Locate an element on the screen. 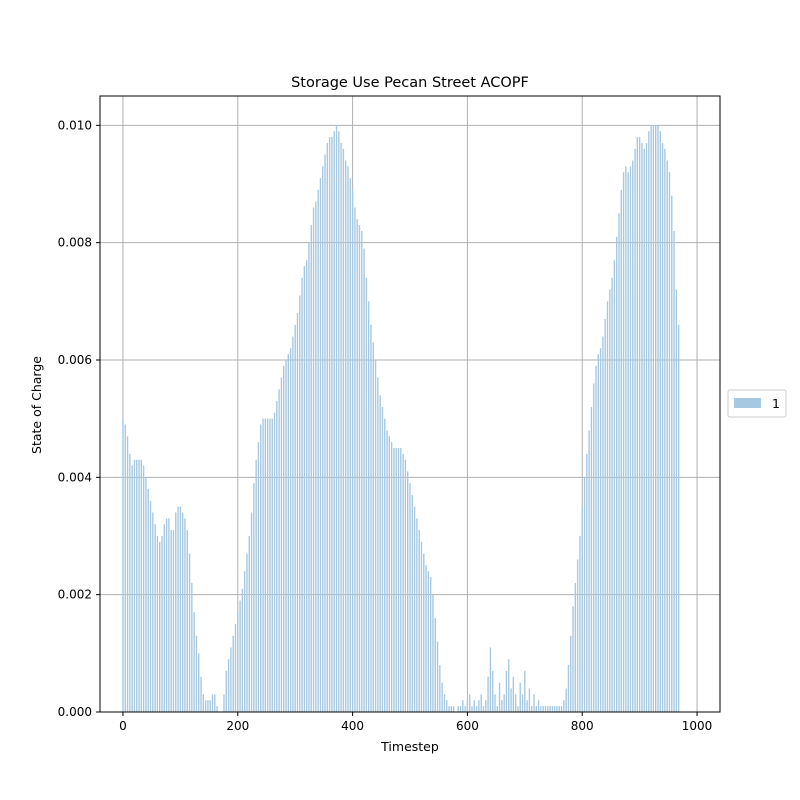 The image size is (800, 800). legend-swatch is located at coordinates (747, 403).